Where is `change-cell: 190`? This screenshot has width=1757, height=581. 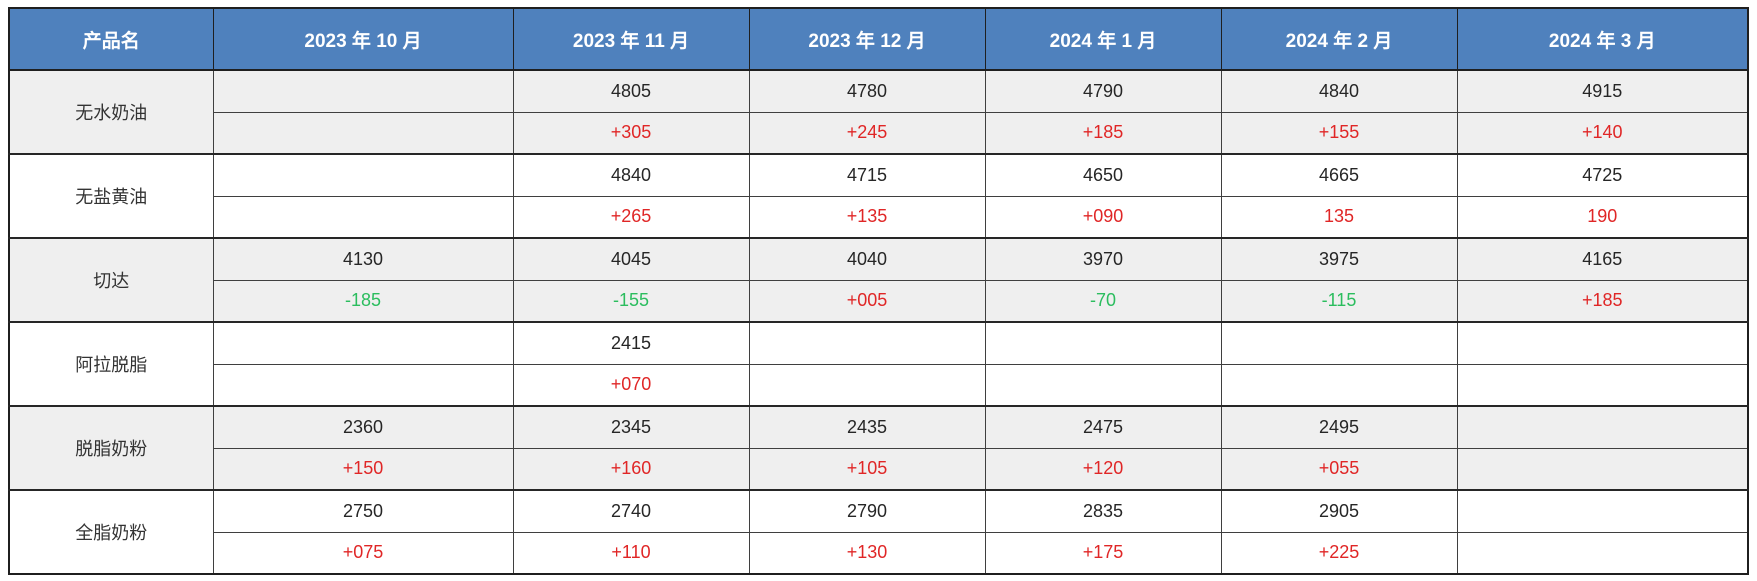
change-cell: 190 is located at coordinates (1602, 217).